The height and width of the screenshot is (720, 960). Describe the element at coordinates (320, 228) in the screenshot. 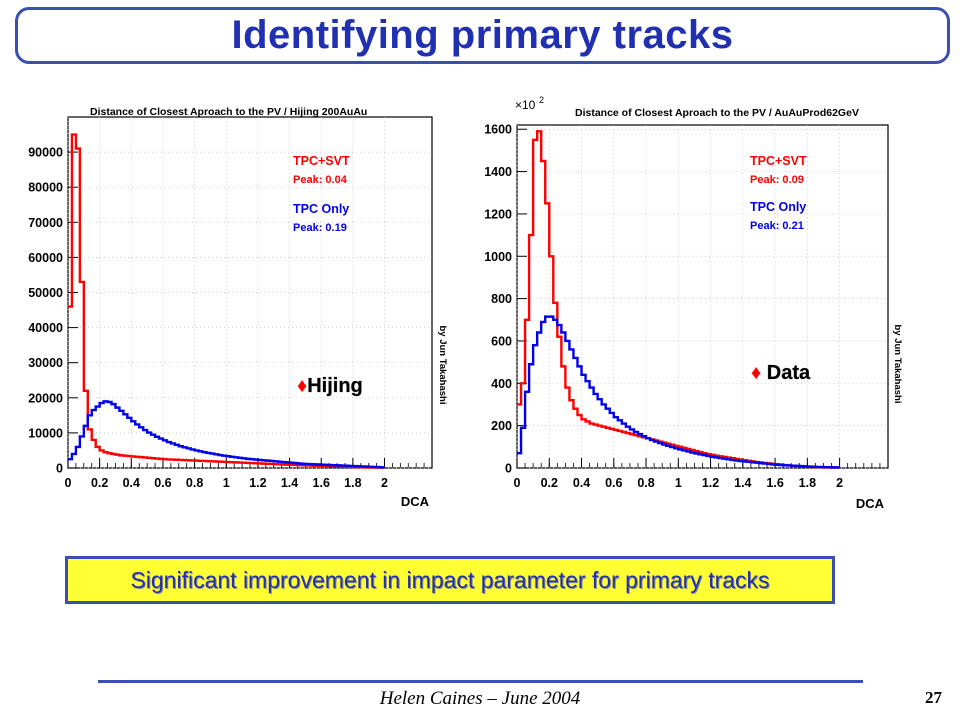

I see `legend-peak: Peak: 0.19` at that location.